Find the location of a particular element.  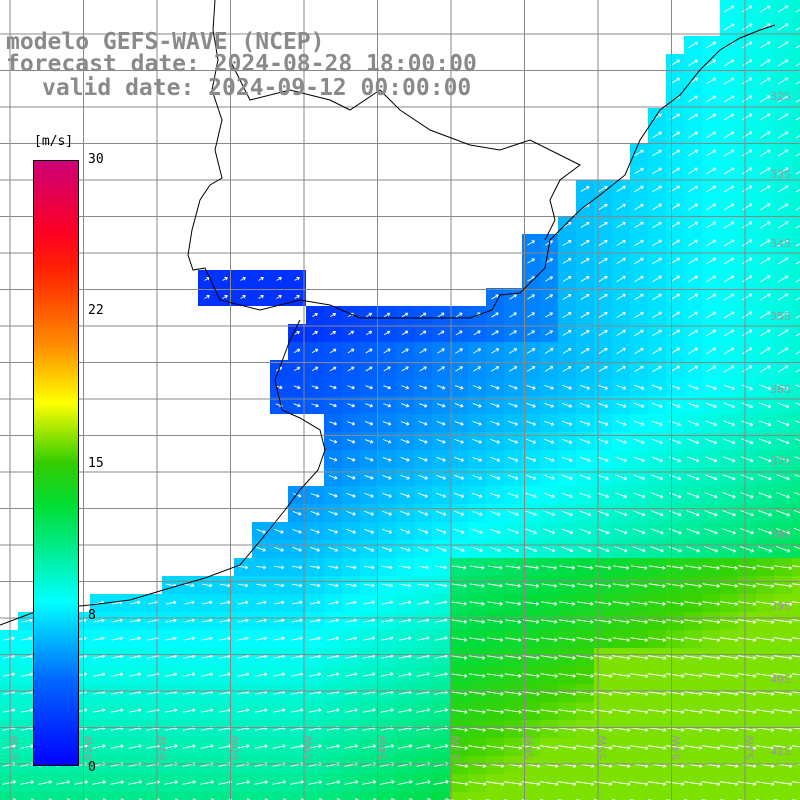

colorbar-tick-30: 30 is located at coordinates (96, 159).